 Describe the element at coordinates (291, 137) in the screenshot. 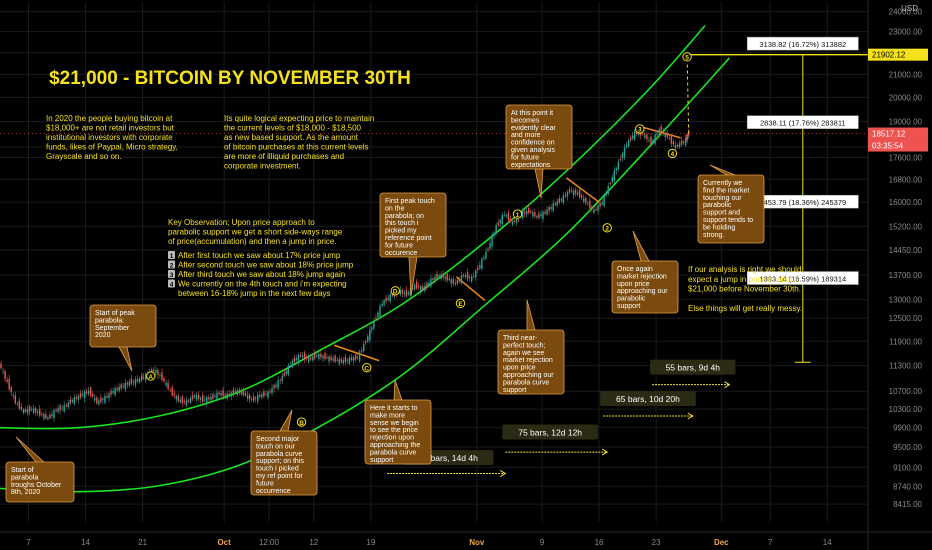

I see `note-intro-right: as new based support. As the amount` at that location.